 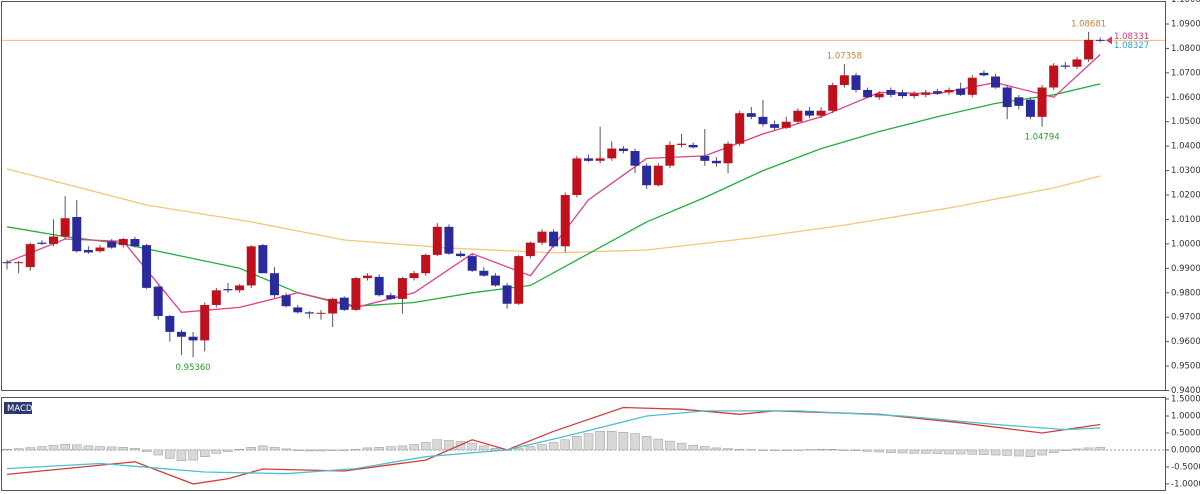 What do you see at coordinates (1185, 49) in the screenshot?
I see `y-tick-label: 1.08000` at bounding box center [1185, 49].